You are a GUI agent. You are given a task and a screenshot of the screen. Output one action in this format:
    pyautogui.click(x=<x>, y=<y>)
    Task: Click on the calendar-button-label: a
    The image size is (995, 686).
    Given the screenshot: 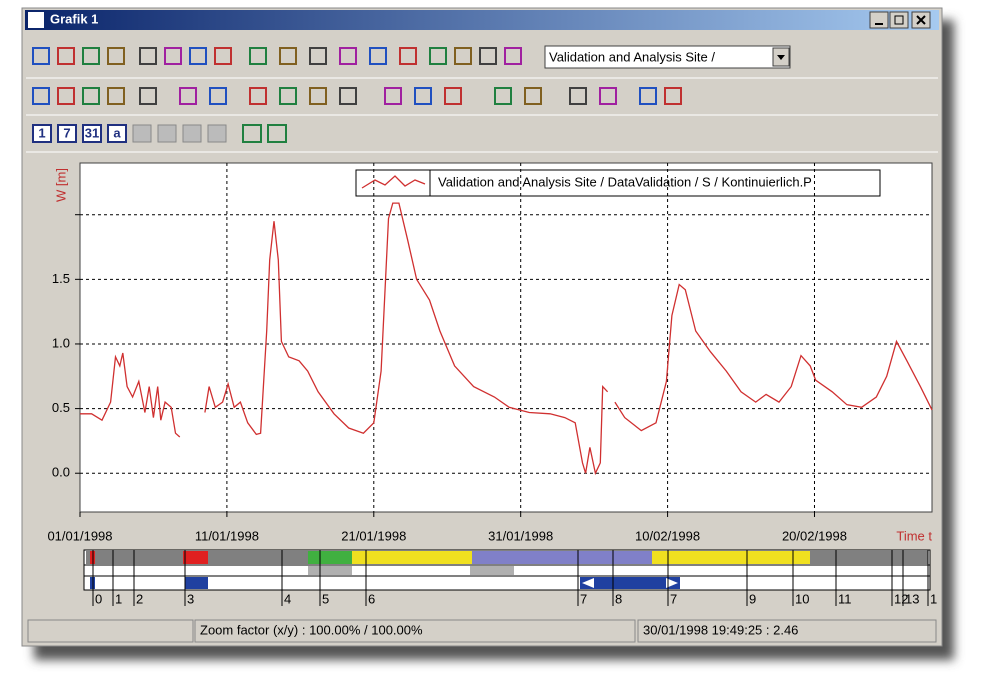 What is the action you would take?
    pyautogui.click(x=117, y=132)
    